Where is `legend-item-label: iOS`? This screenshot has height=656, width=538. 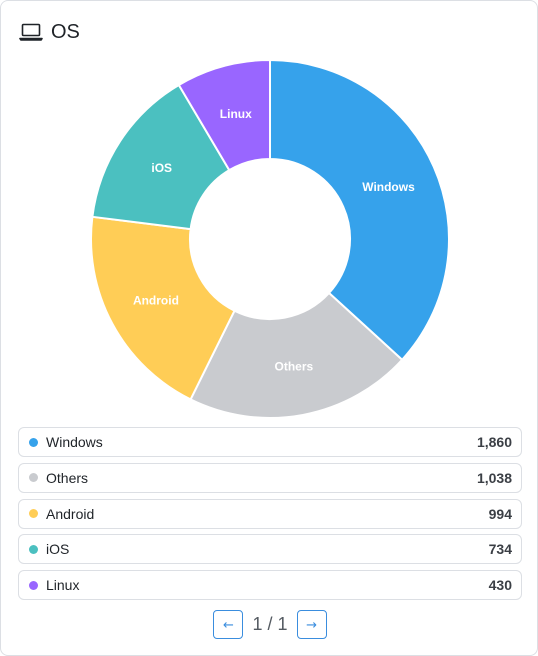 legend-item-label: iOS is located at coordinates (58, 549).